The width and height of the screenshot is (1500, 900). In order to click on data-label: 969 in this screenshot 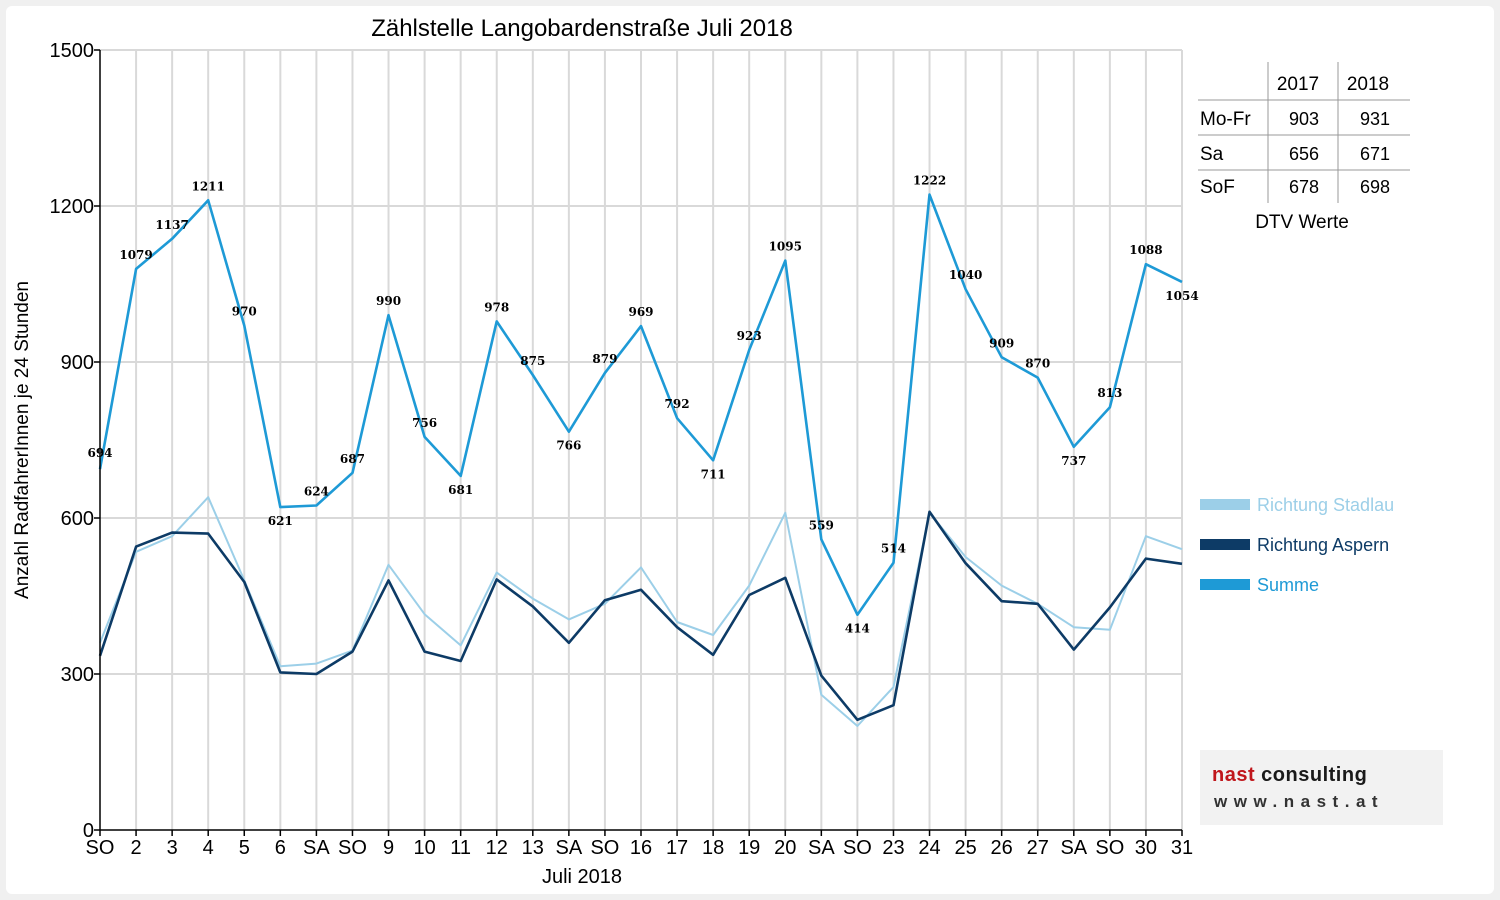, I will do `click(640, 312)`.